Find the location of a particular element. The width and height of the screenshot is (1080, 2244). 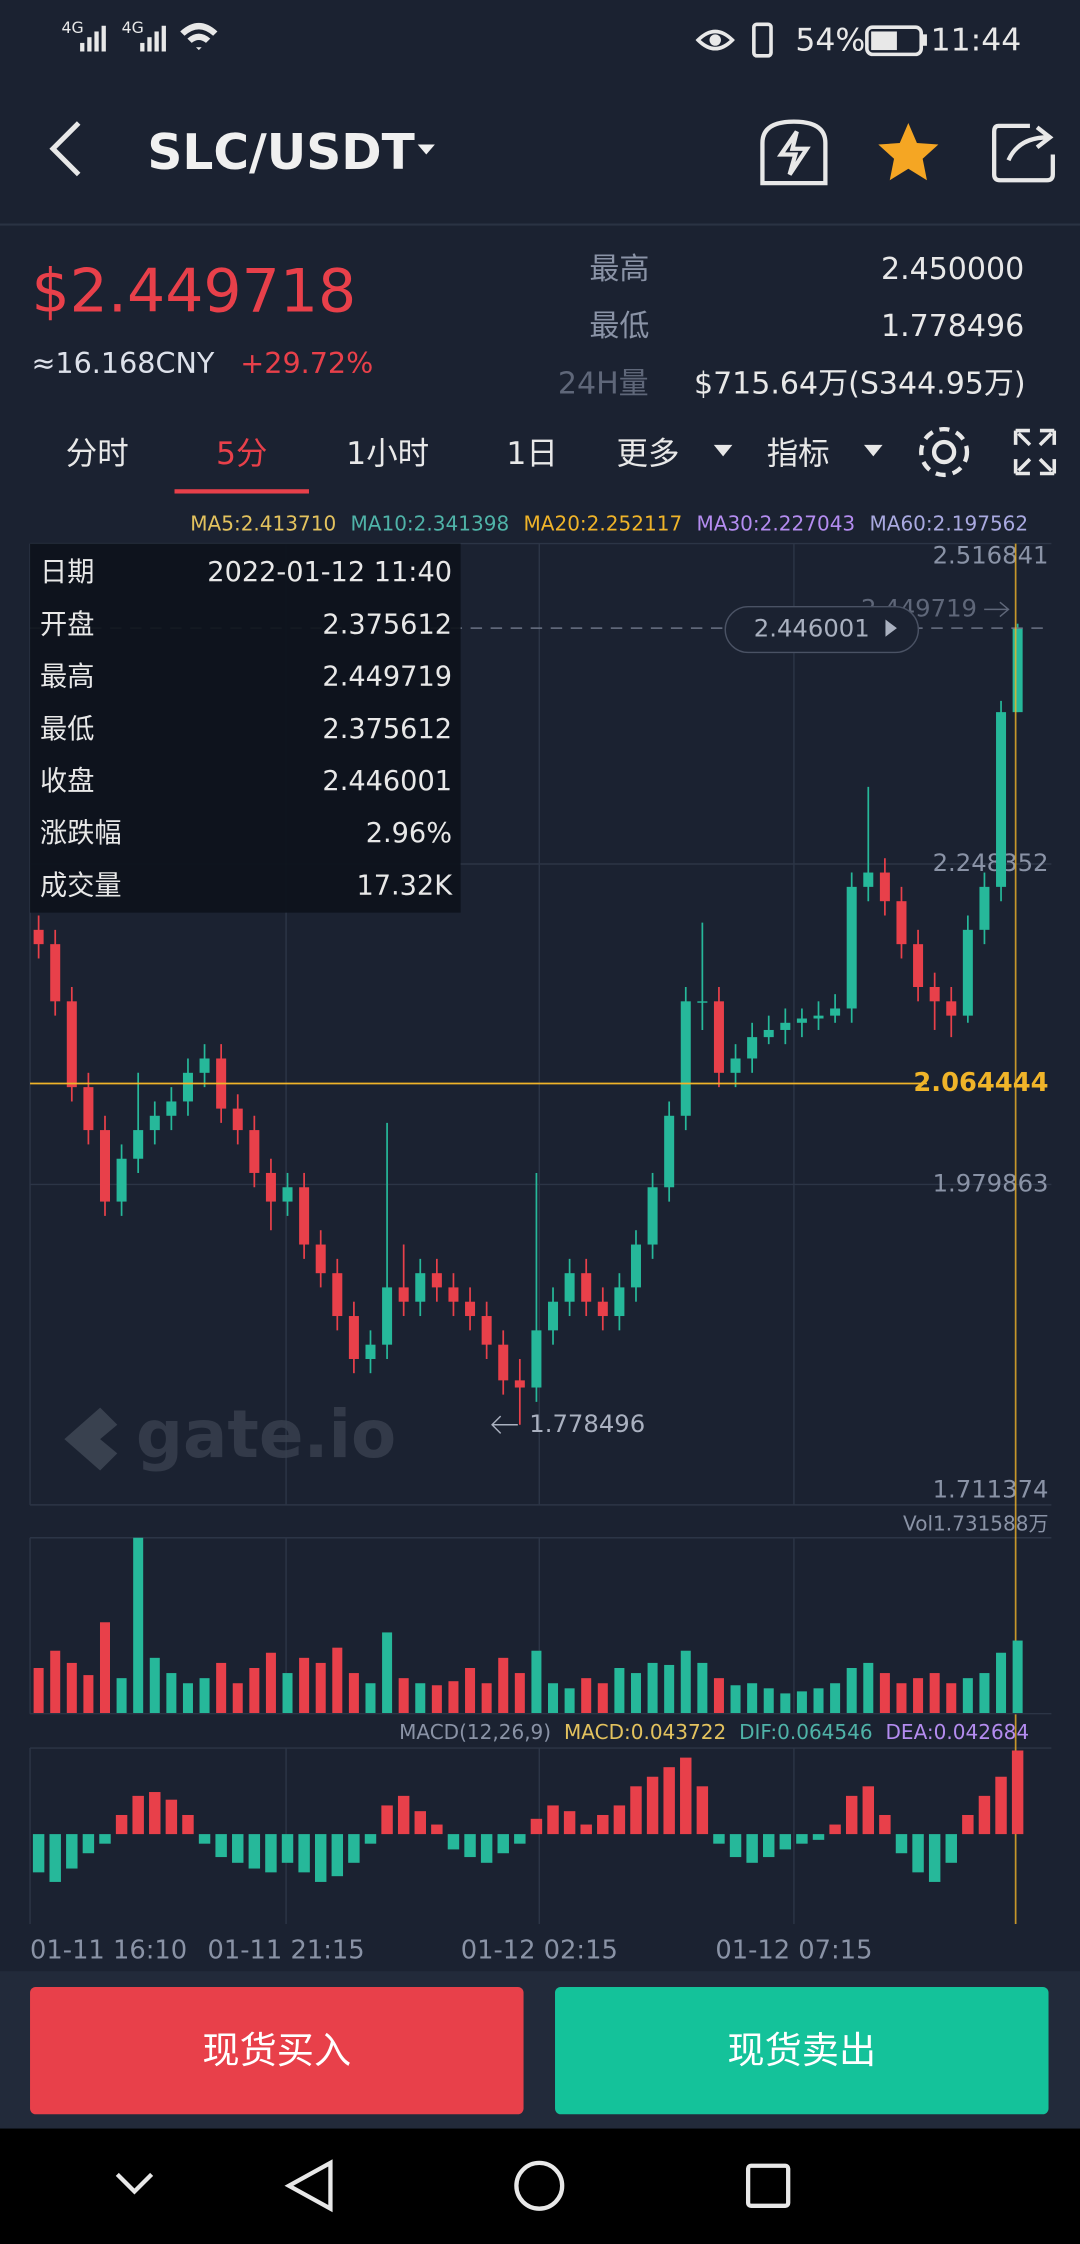

x-tick-label: 01-12 02:15 is located at coordinates (539, 1951).